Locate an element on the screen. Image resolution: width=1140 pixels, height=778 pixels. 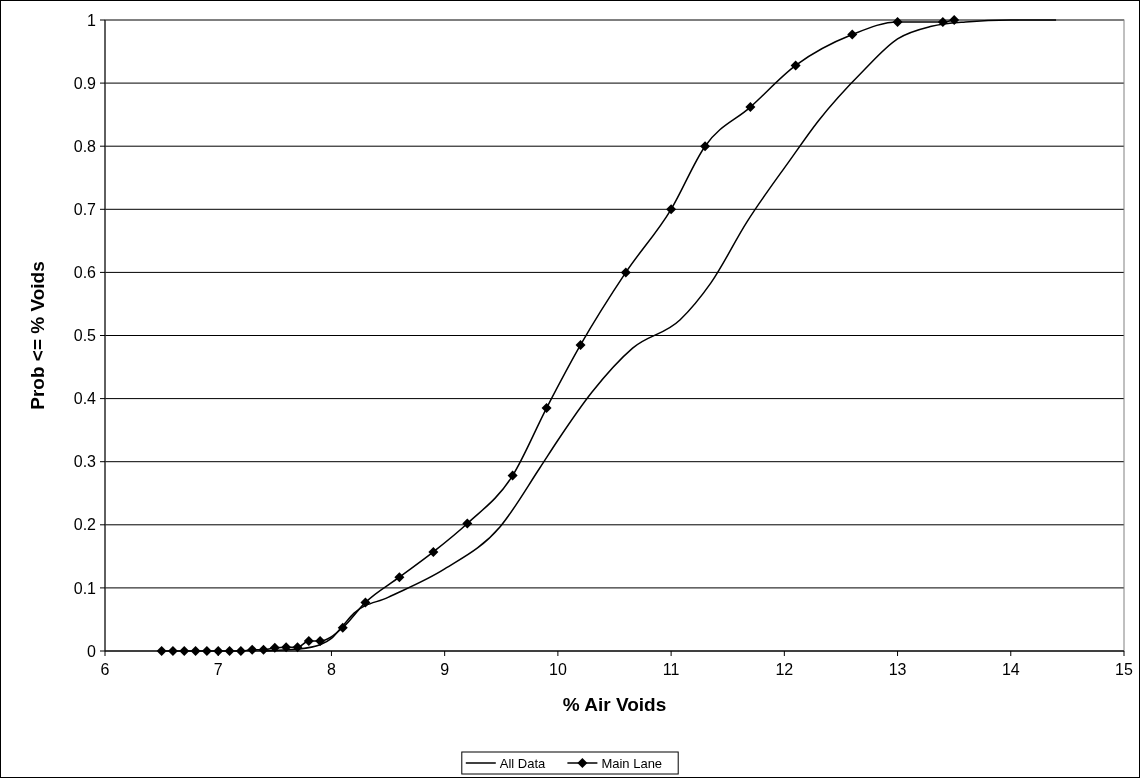
y-tick-label: 0.2 is located at coordinates (85, 525).